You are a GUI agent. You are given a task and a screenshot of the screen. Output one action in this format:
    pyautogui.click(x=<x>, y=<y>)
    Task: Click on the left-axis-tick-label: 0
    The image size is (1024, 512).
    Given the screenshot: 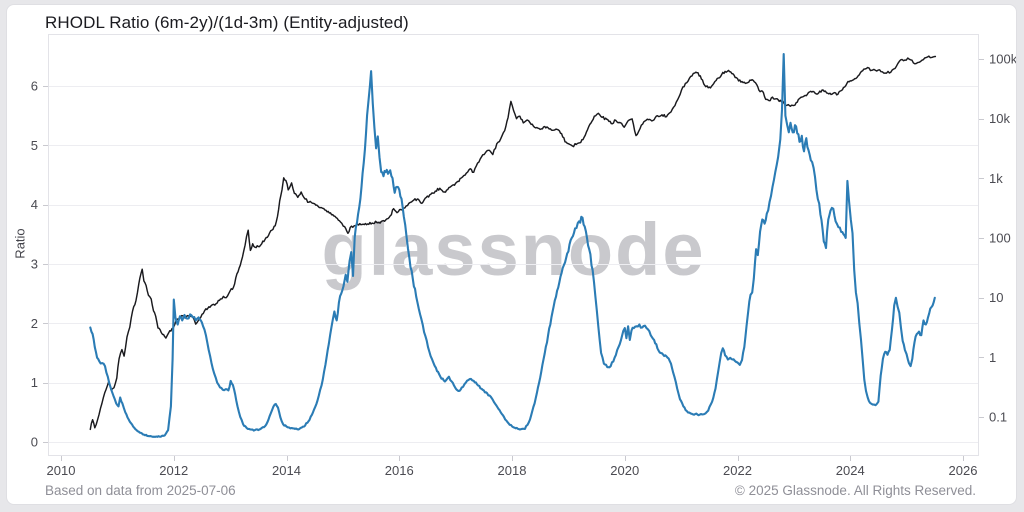 What is the action you would take?
    pyautogui.click(x=34, y=442)
    